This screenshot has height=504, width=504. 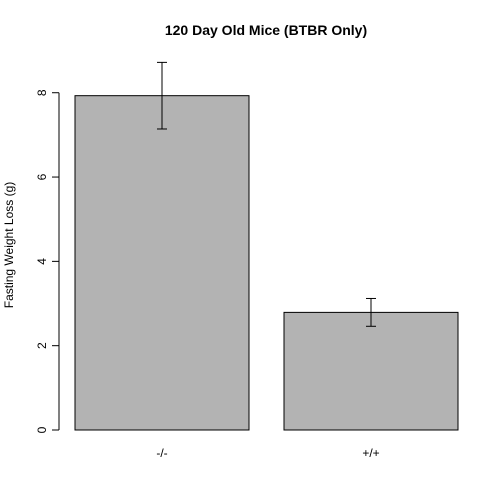 What do you see at coordinates (370, 453) in the screenshot?
I see `x-tick-label: +/+` at bounding box center [370, 453].